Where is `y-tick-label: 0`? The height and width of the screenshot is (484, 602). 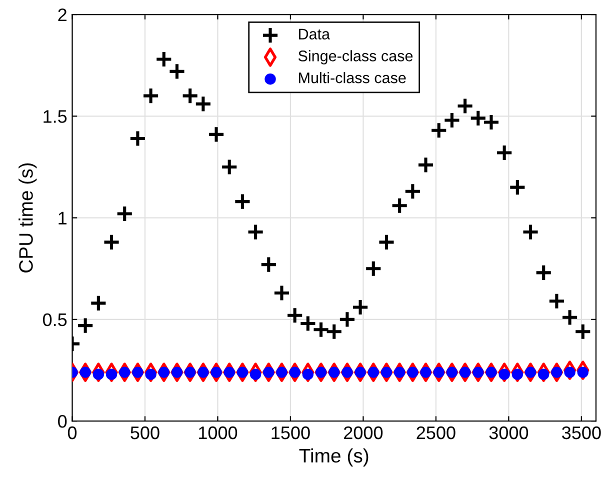
y-tick-label: 0 is located at coordinates (62, 421).